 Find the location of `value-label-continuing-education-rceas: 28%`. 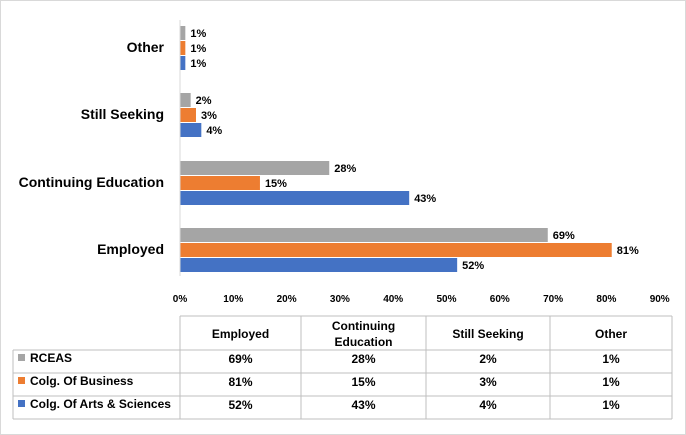

value-label-continuing-education-rceas: 28% is located at coordinates (345, 169).